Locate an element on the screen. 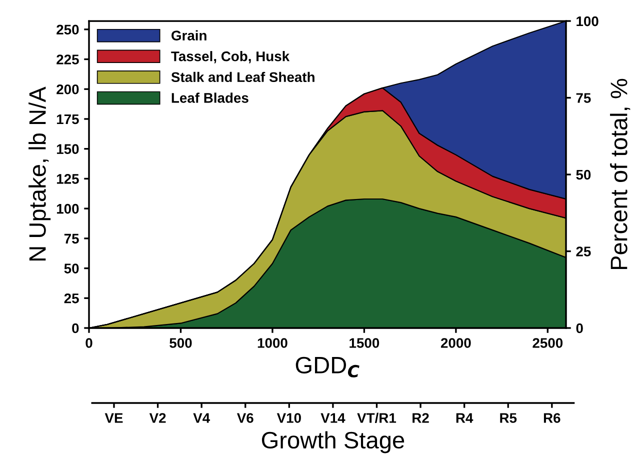 The width and height of the screenshot is (644, 455). y-tick-label: 75 is located at coordinates (71, 239).